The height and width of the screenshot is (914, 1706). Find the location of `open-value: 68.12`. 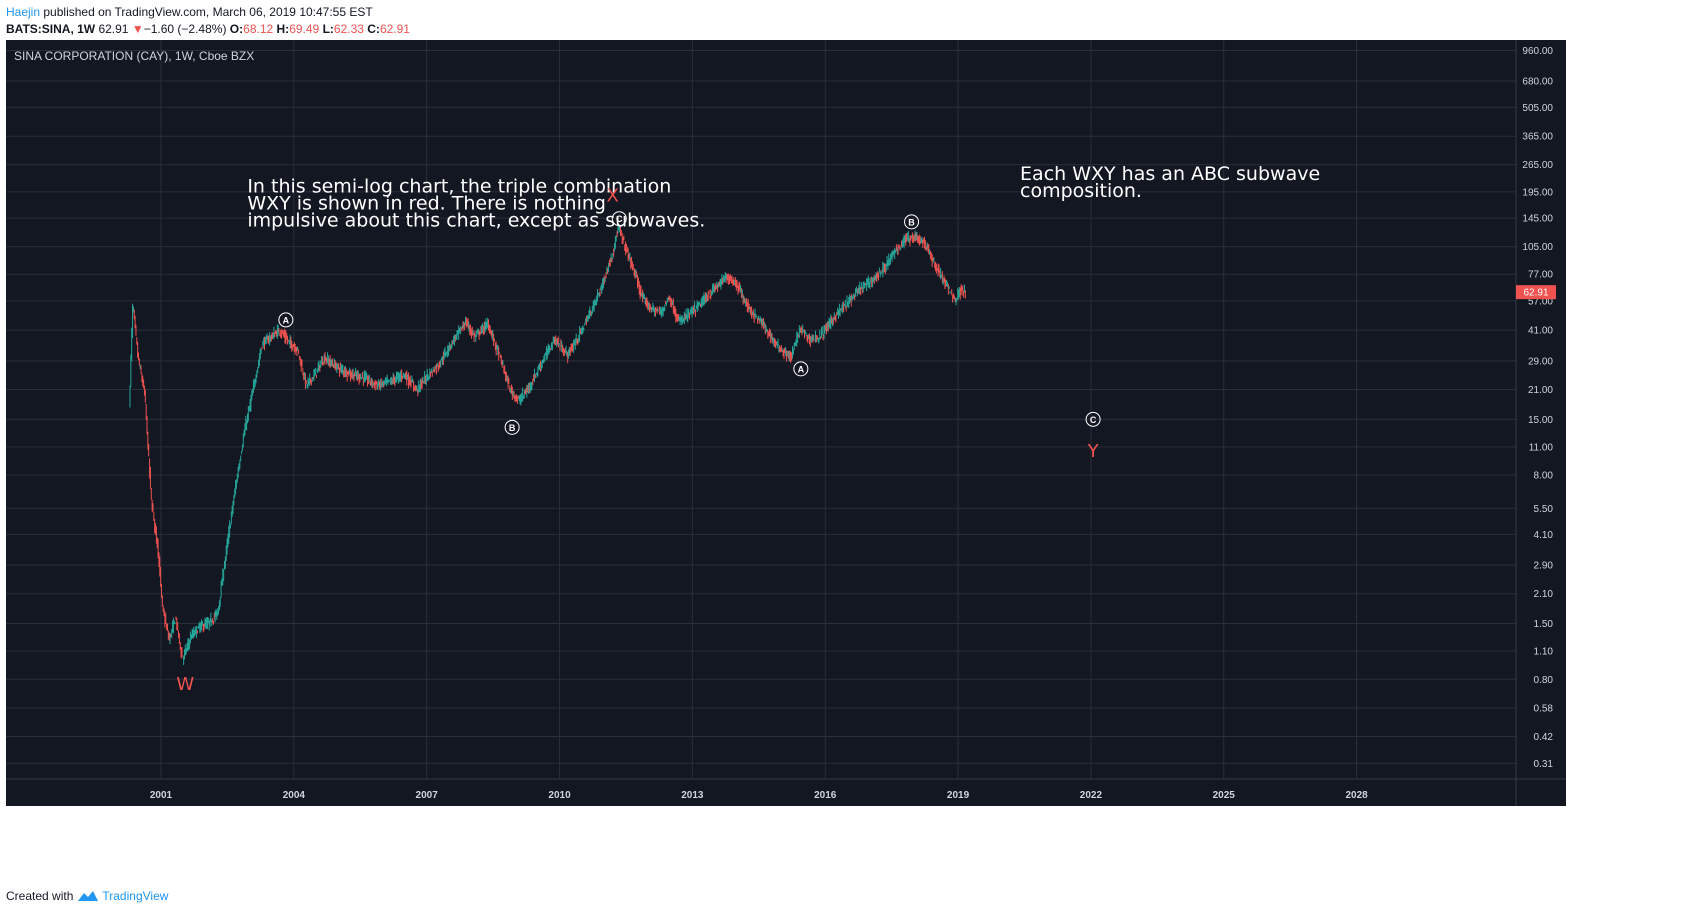

open-value: 68.12 is located at coordinates (258, 29).